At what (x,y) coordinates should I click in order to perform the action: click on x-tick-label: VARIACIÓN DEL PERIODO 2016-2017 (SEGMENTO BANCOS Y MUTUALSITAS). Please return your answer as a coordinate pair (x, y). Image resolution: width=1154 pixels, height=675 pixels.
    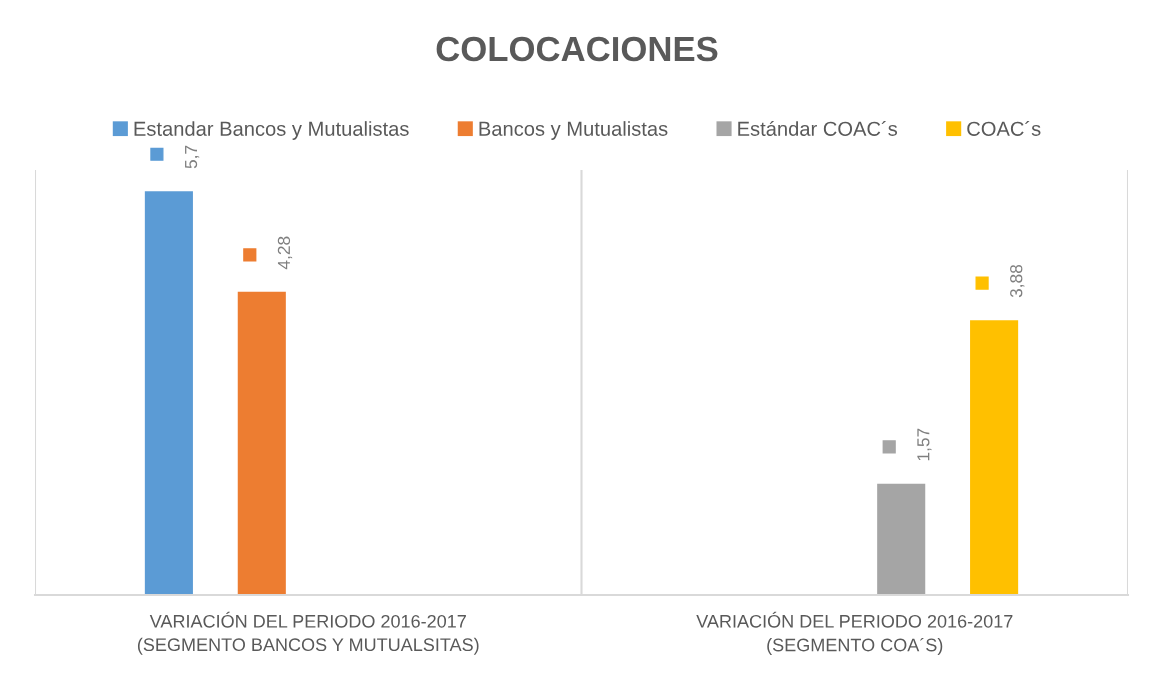
    Looking at the image, I should click on (308, 633).